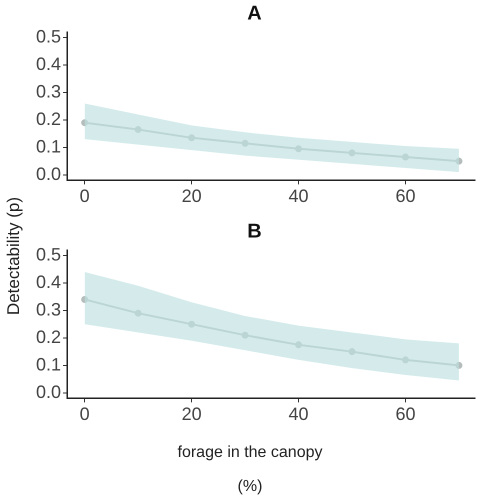 The image size is (481, 498). Describe the element at coordinates (14, 257) in the screenshot. I see `y-axis-title: Detectability (p)` at that location.